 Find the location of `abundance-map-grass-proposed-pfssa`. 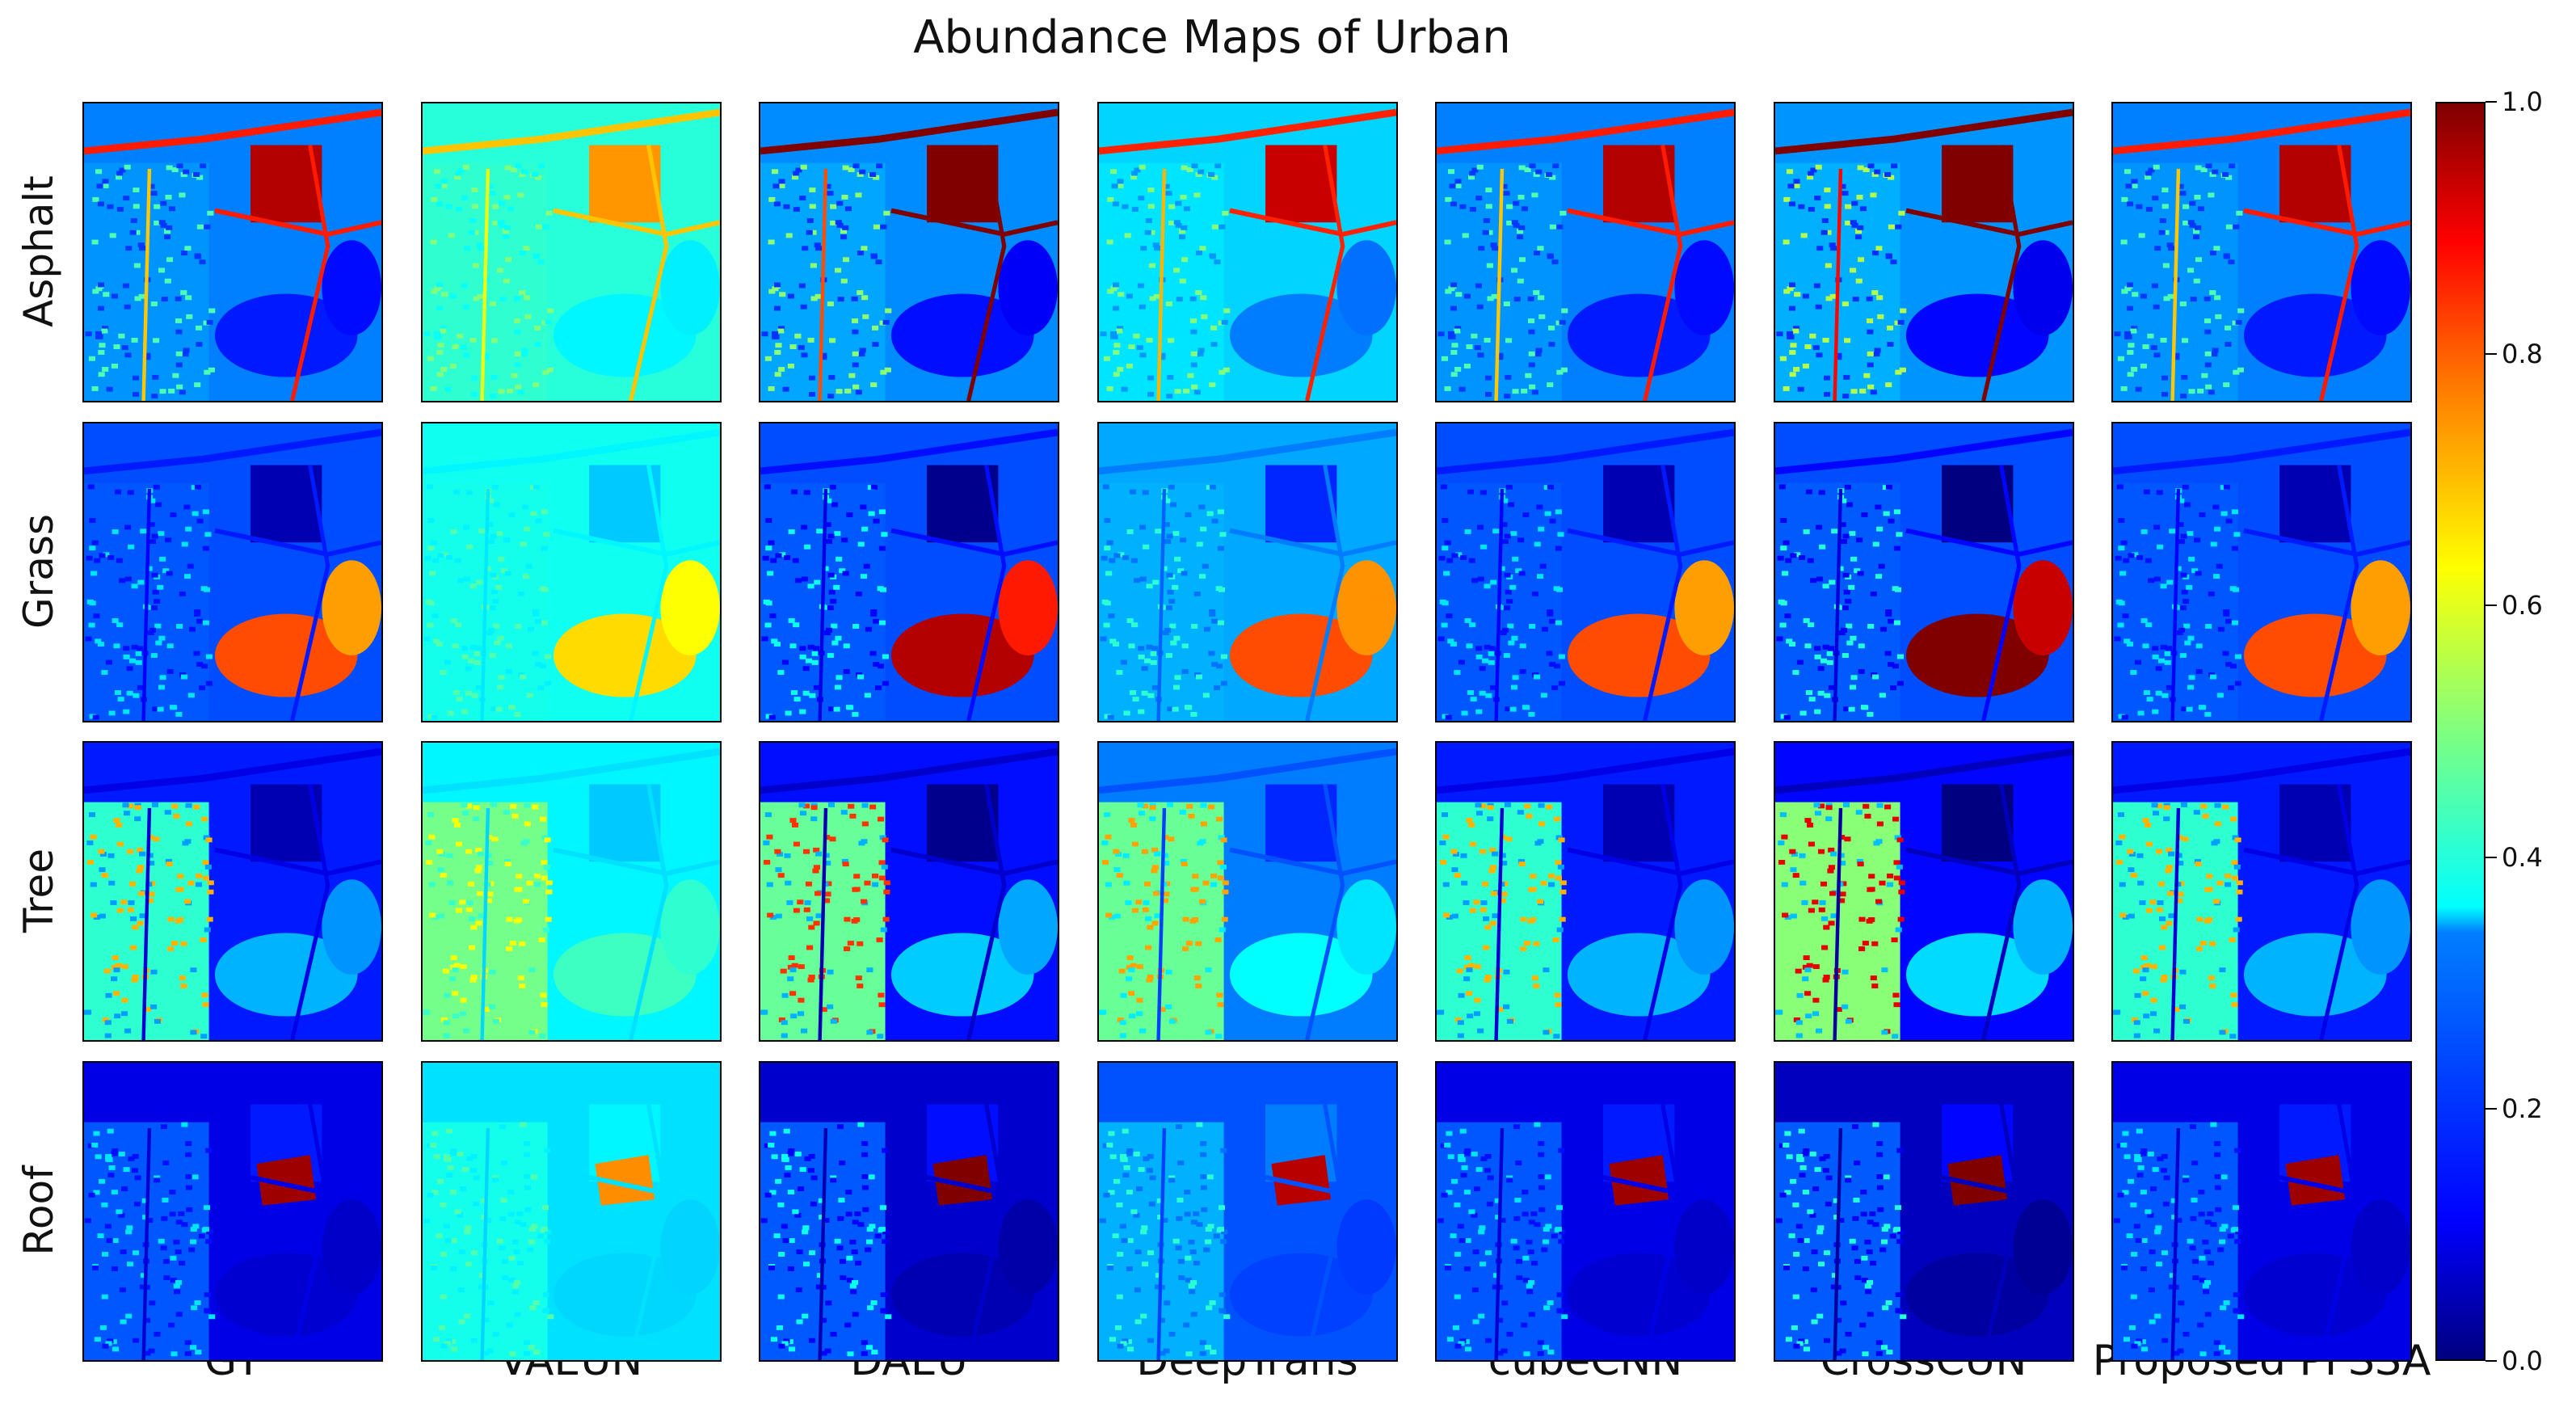

abundance-map-grass-proposed-pfssa is located at coordinates (2261, 571).